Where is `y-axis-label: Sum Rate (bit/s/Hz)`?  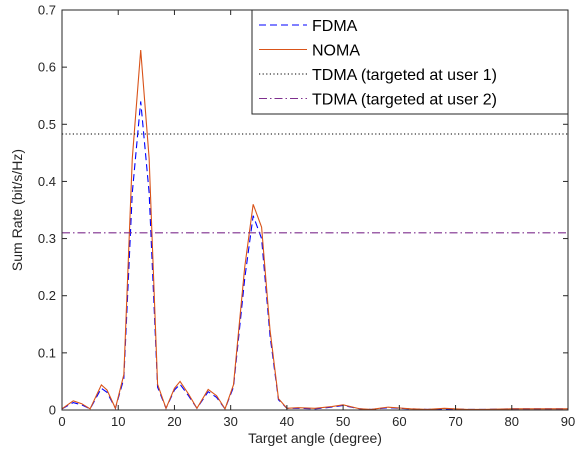
y-axis-label: Sum Rate (bit/s/Hz) is located at coordinates (17, 210).